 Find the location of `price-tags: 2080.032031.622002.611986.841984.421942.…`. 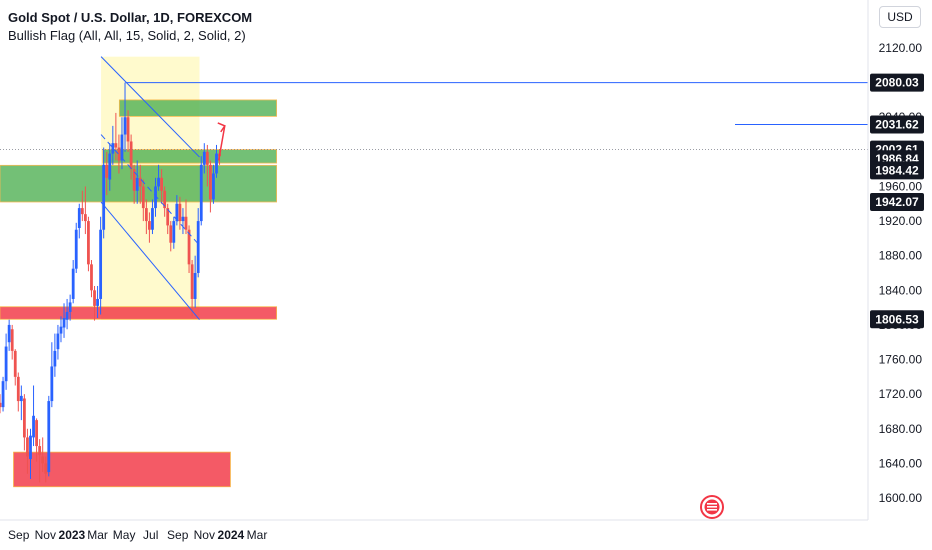

price-tags: 2080.032031.622002.611986.841984.421942.… is located at coordinates (897, 201).